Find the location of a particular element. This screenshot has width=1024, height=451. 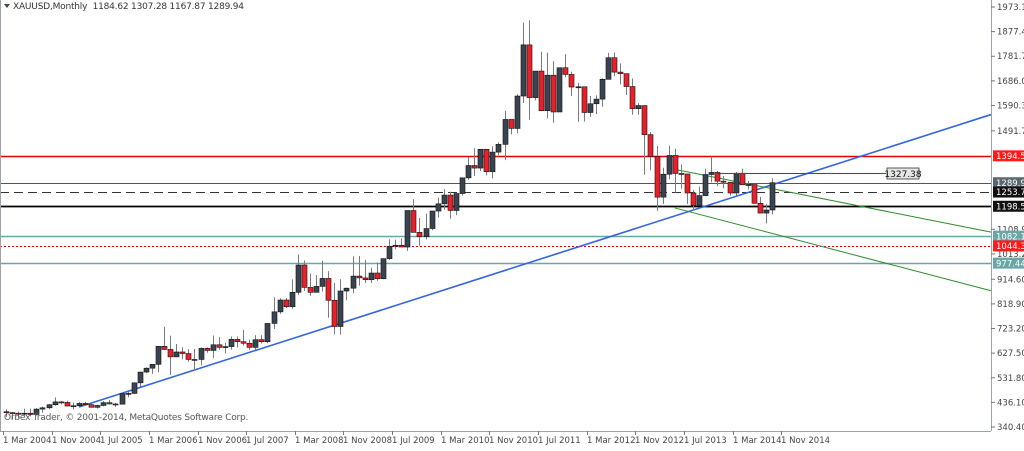

svg-text: 436.10 is located at coordinates (1010, 403).